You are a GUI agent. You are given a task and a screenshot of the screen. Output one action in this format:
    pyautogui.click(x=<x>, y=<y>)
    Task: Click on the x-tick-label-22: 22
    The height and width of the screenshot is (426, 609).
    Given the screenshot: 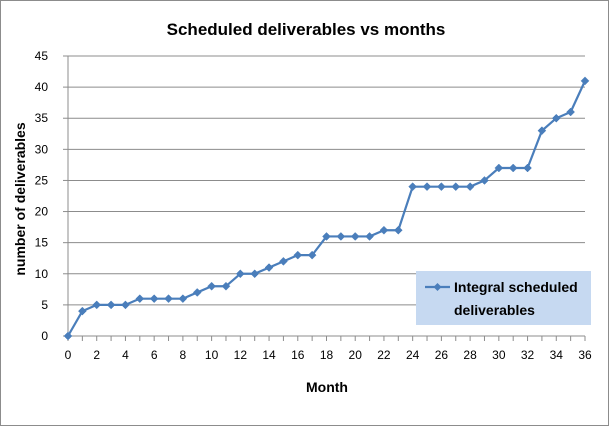 What is the action you would take?
    pyautogui.click(x=384, y=355)
    